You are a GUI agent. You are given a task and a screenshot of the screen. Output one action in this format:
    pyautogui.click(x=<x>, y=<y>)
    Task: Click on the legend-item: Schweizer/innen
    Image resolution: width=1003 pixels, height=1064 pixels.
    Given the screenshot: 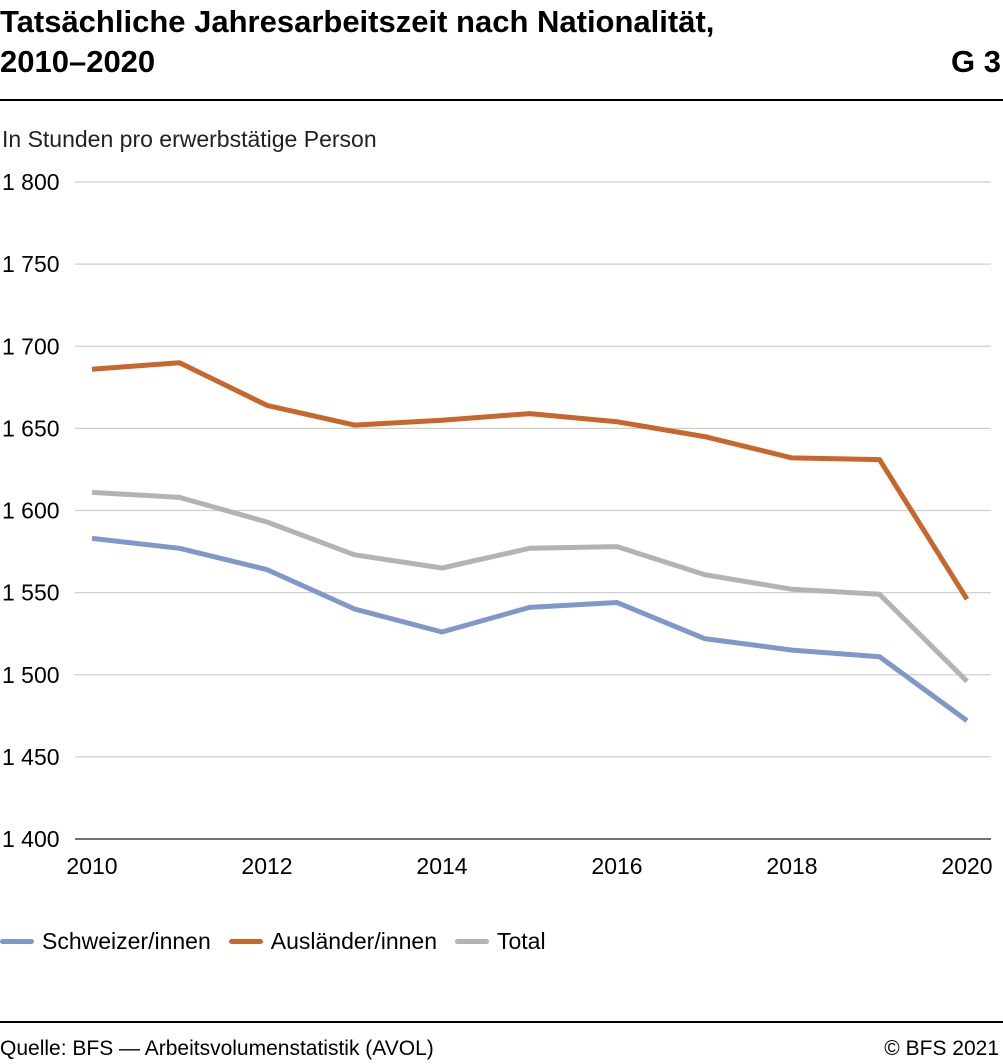 What is the action you would take?
    pyautogui.click(x=105, y=941)
    